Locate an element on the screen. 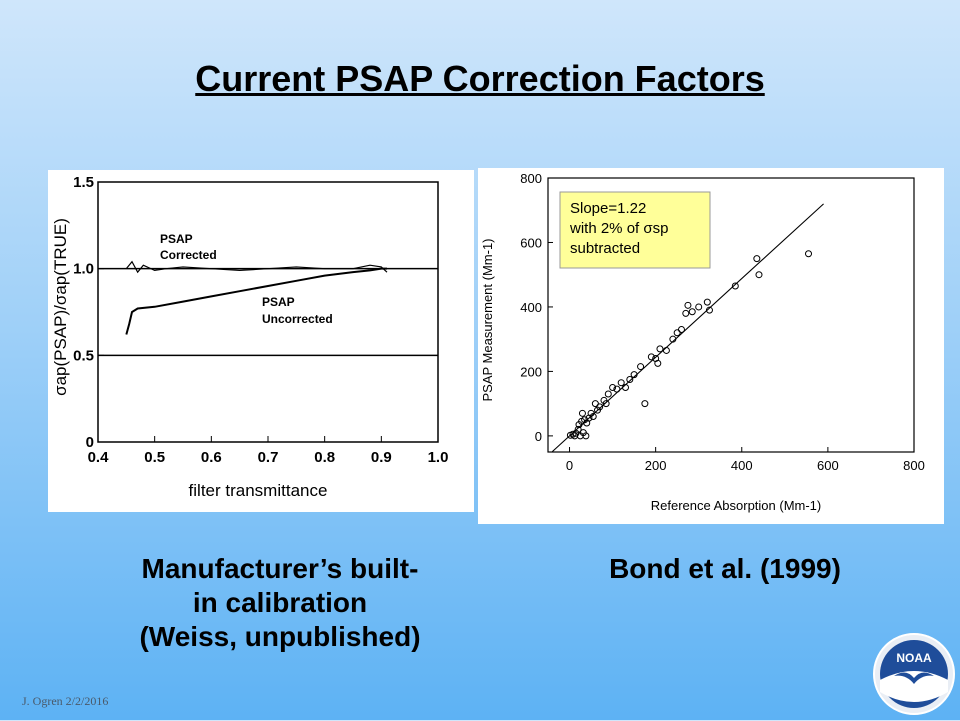 Image resolution: width=960 pixels, height=721 pixels. slope-annotation-box is located at coordinates (635, 230).